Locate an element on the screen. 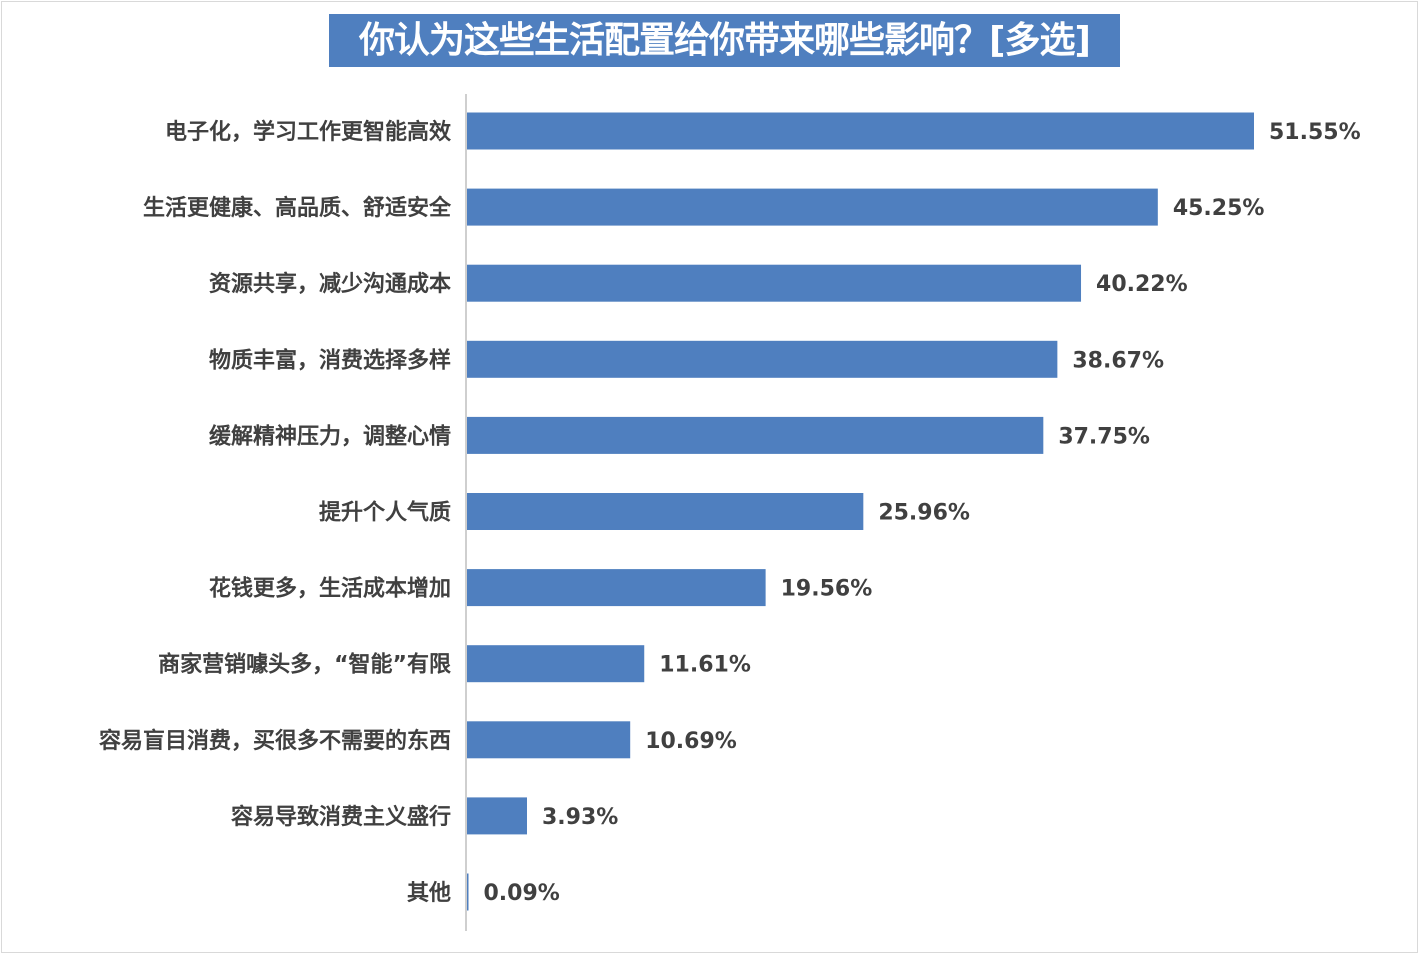  category-label: 提升个人气质 is located at coordinates (385, 513).